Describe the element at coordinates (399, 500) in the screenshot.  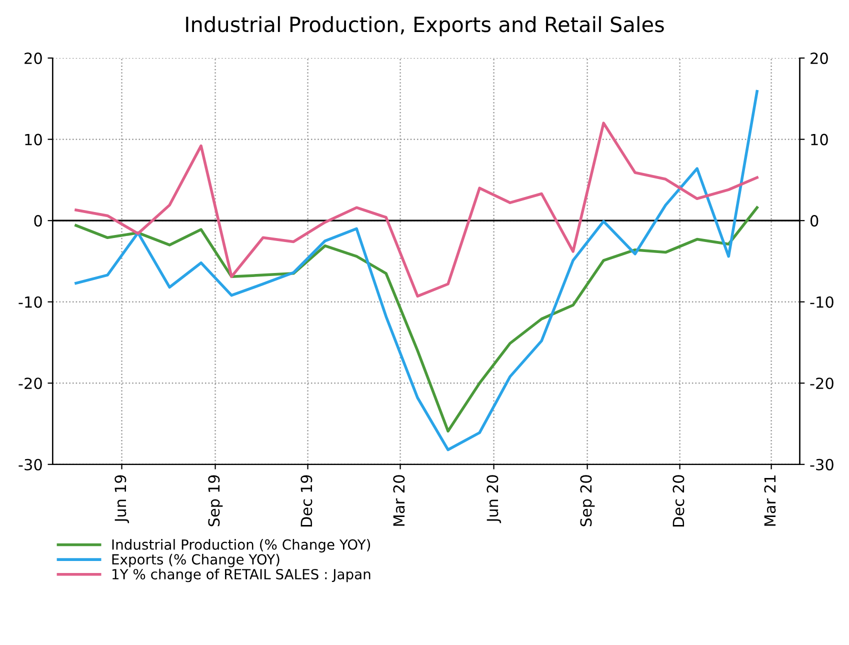
I see `x-tick-label: Mar 20` at that location.